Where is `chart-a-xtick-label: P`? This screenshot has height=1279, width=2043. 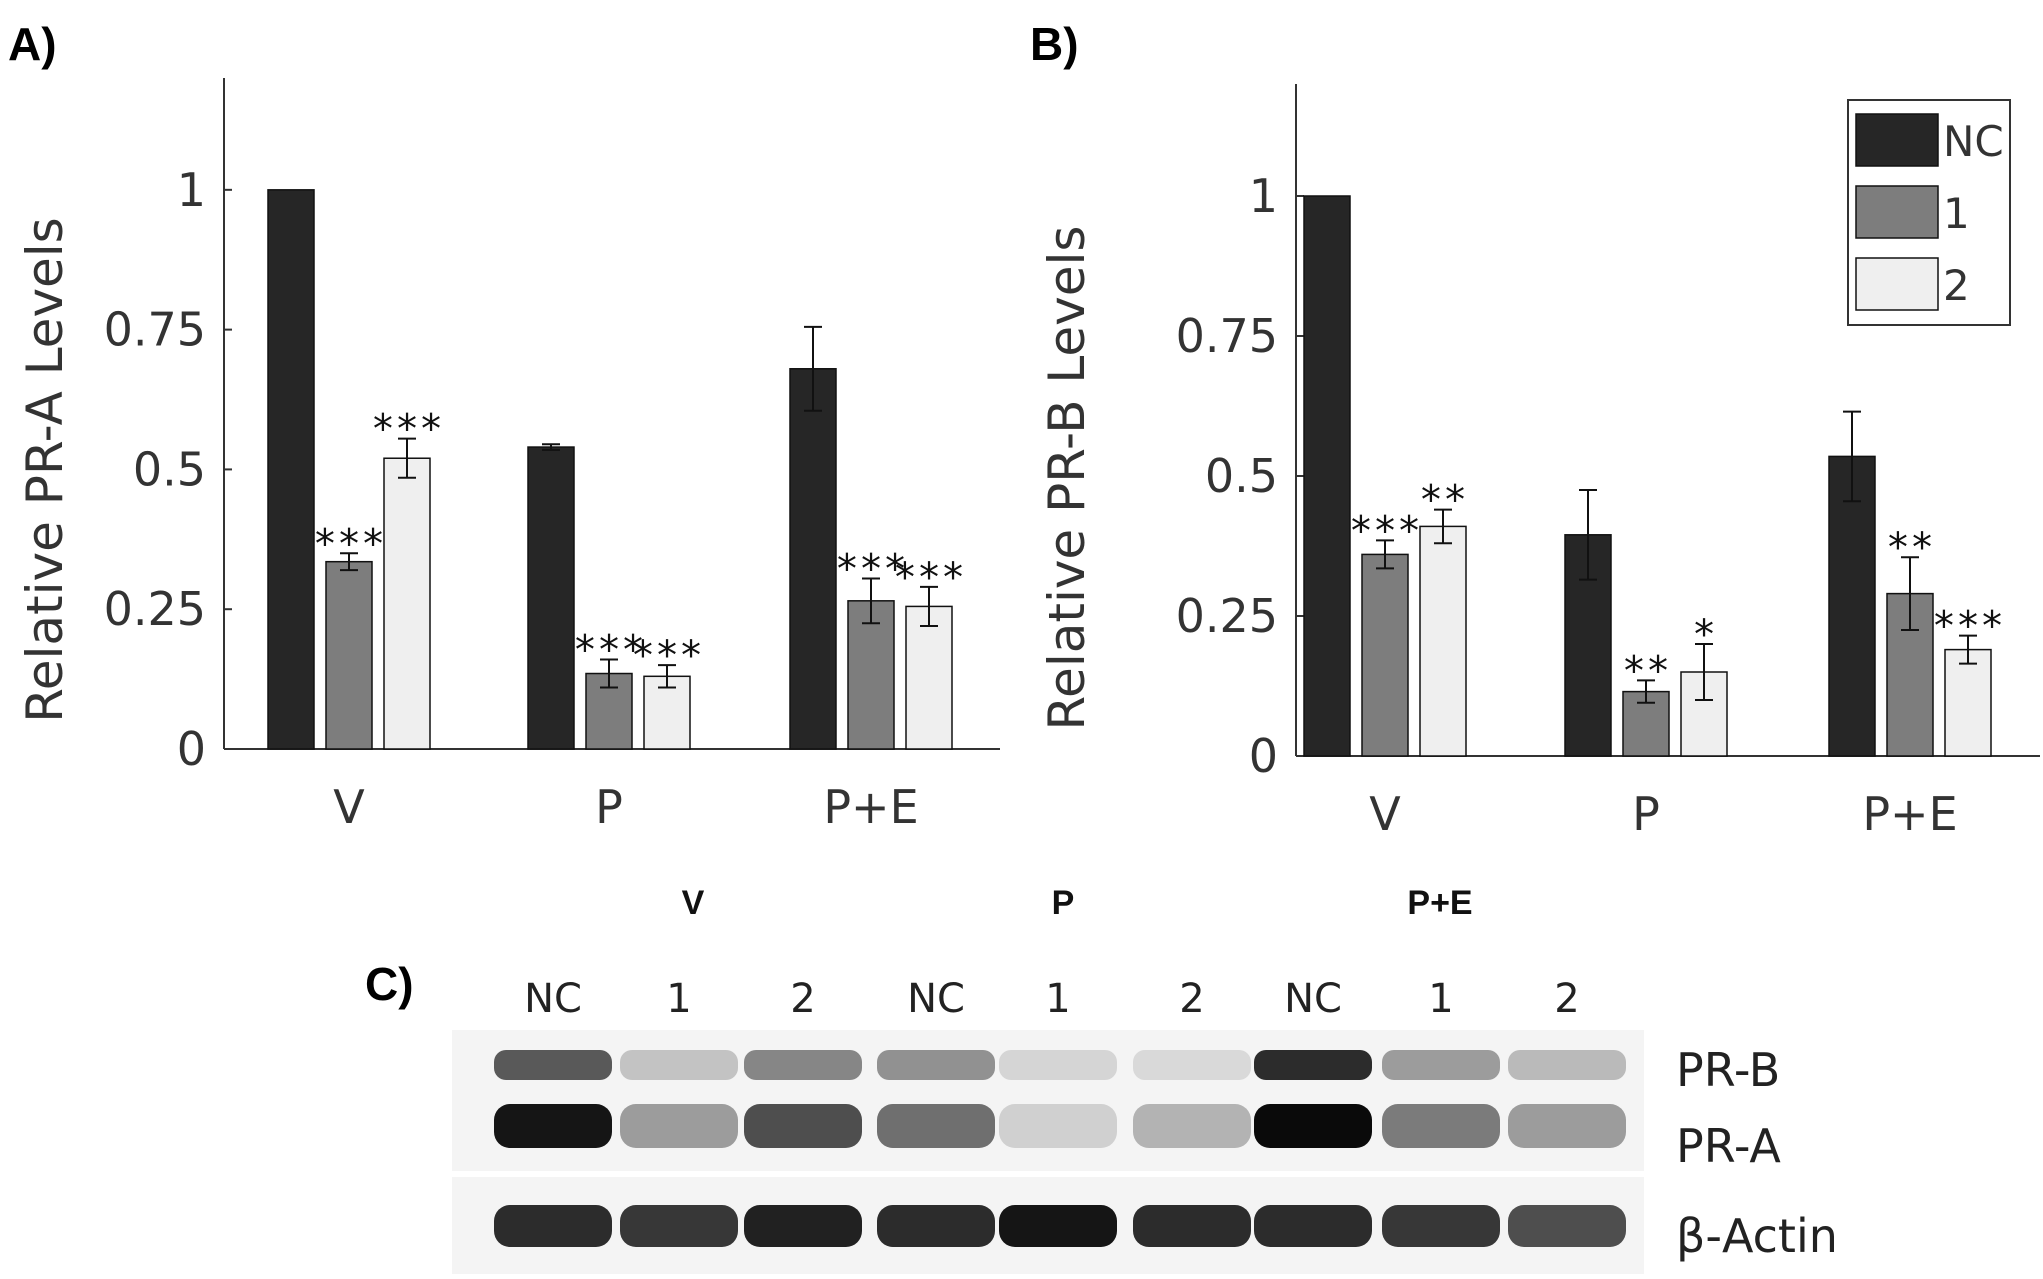 chart-a-xtick-label: P is located at coordinates (609, 807).